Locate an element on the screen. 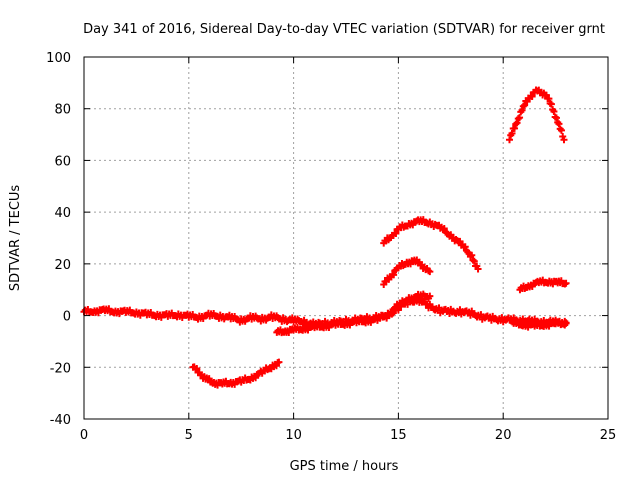 Image resolution: width=640 pixels, height=480 pixels. series-arc-upper is located at coordinates (431, 244).